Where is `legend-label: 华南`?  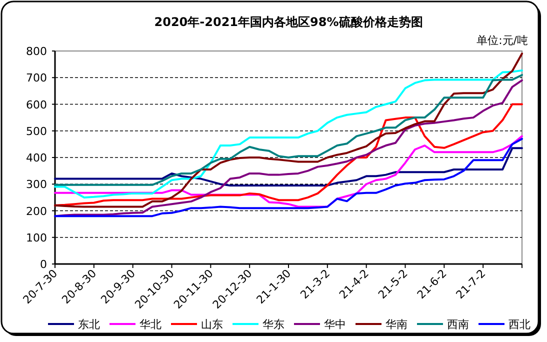 legend-label: 华南 is located at coordinates (397, 324).